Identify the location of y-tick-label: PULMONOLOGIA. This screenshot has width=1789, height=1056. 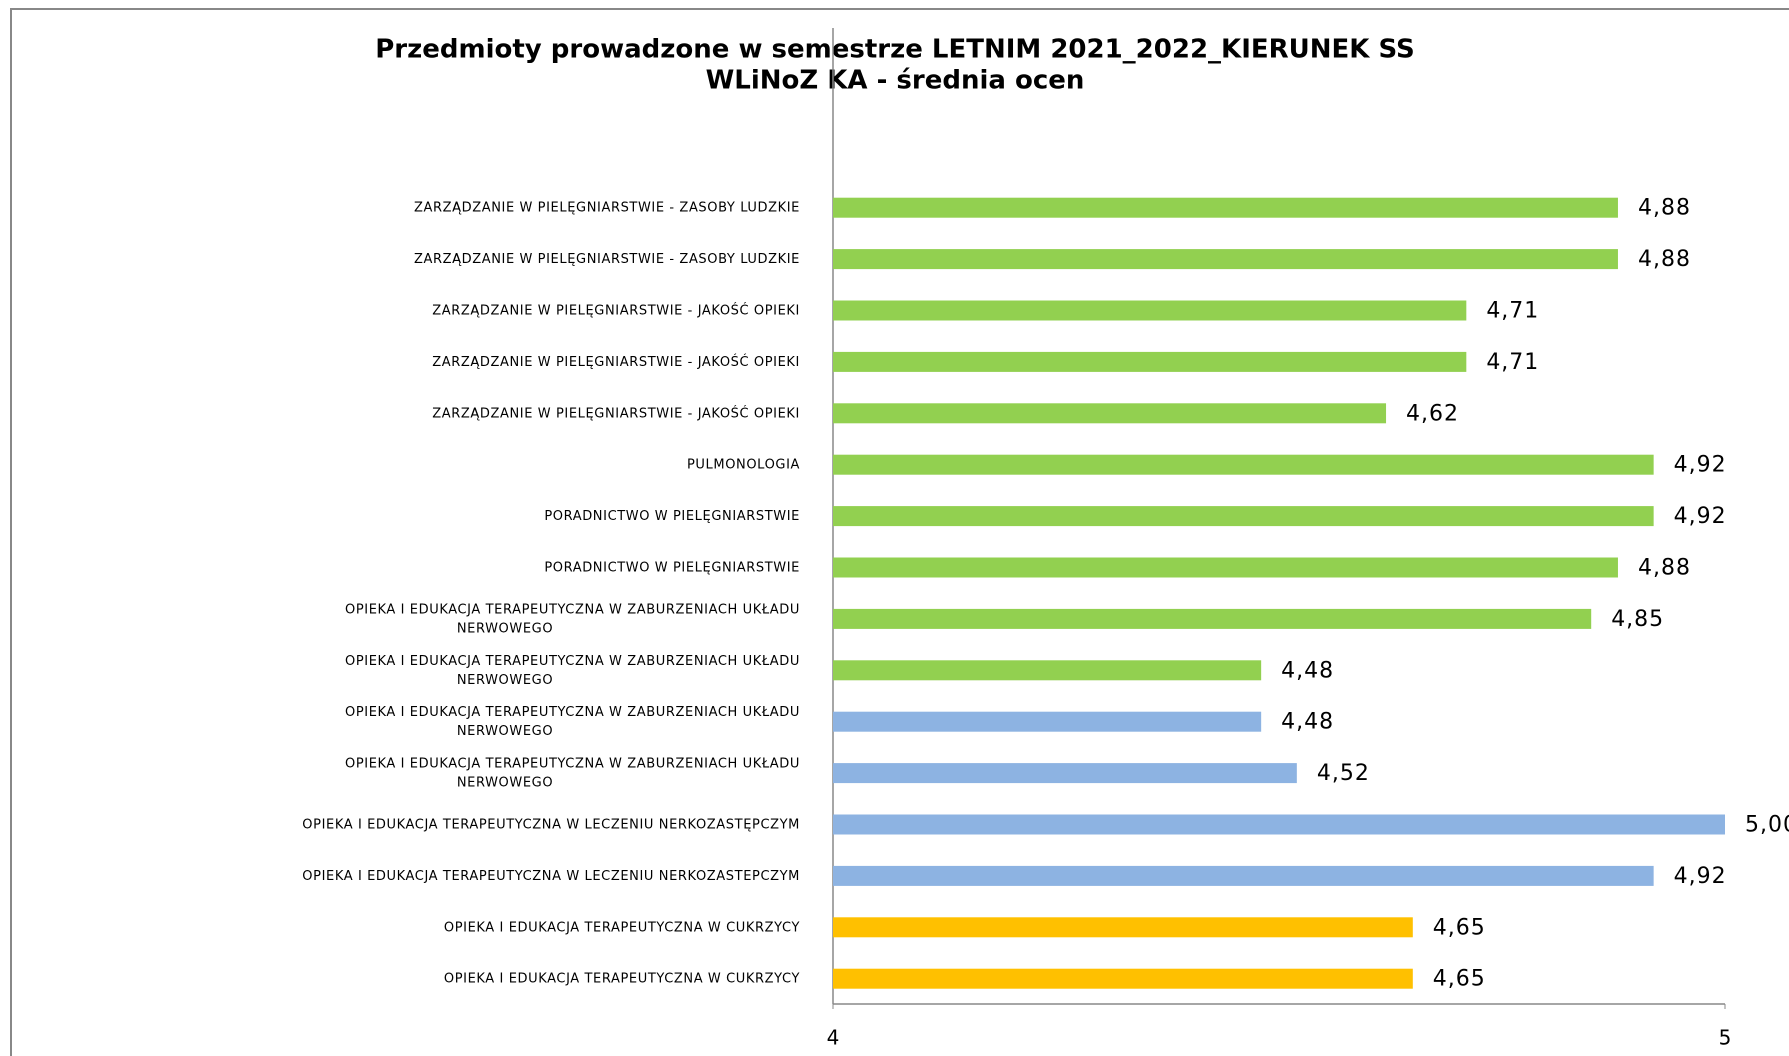
(743, 464).